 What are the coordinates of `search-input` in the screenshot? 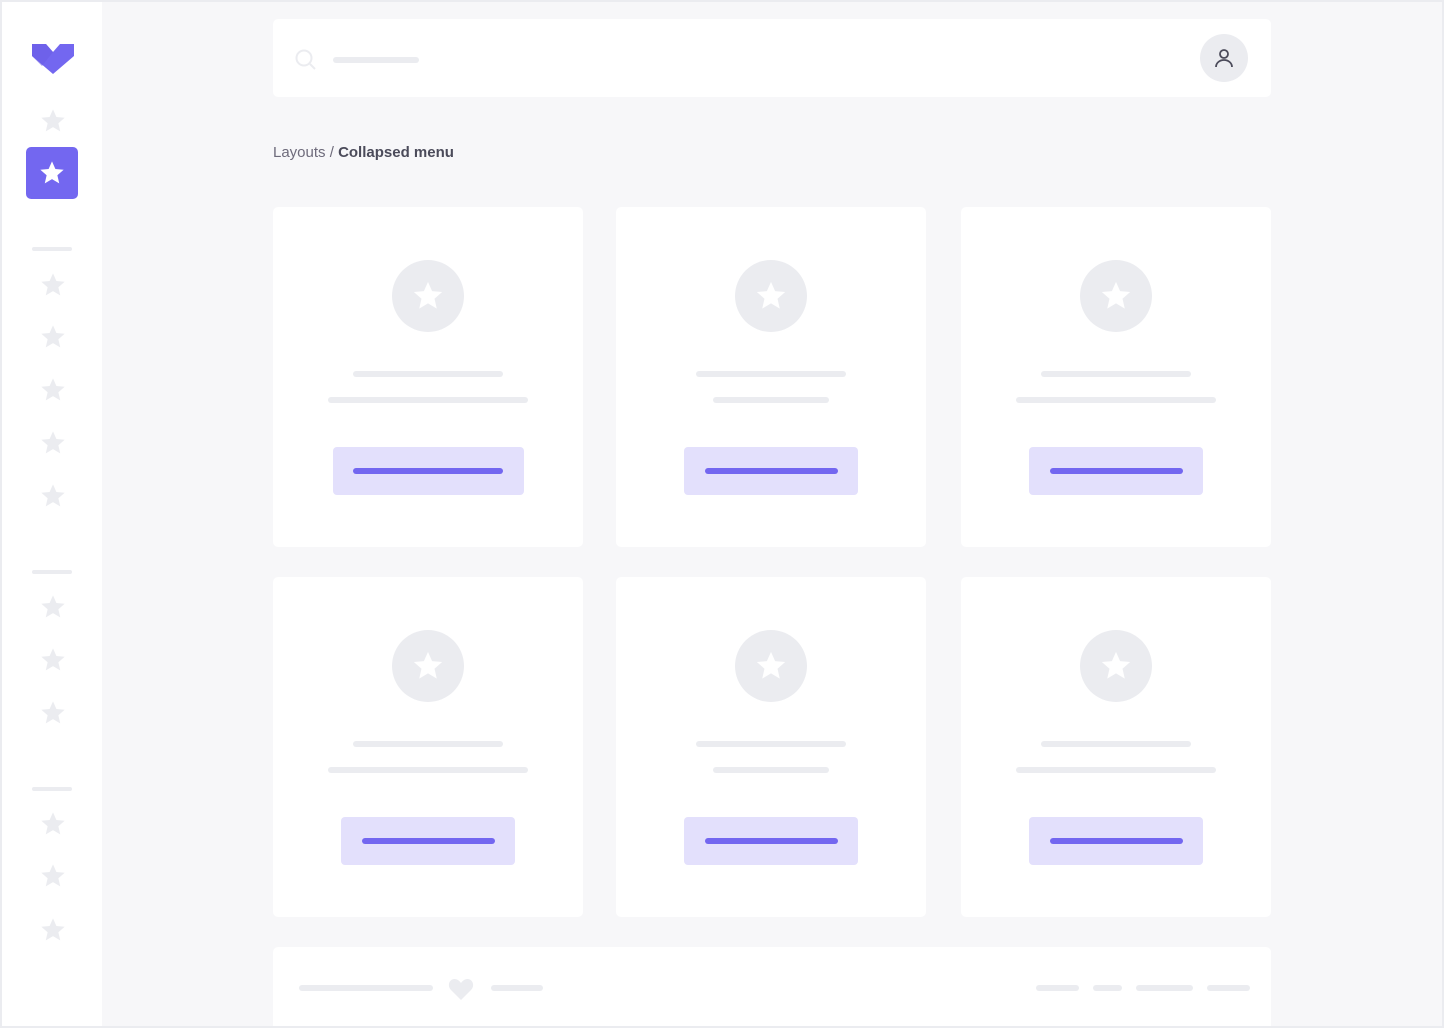 It's located at (376, 60).